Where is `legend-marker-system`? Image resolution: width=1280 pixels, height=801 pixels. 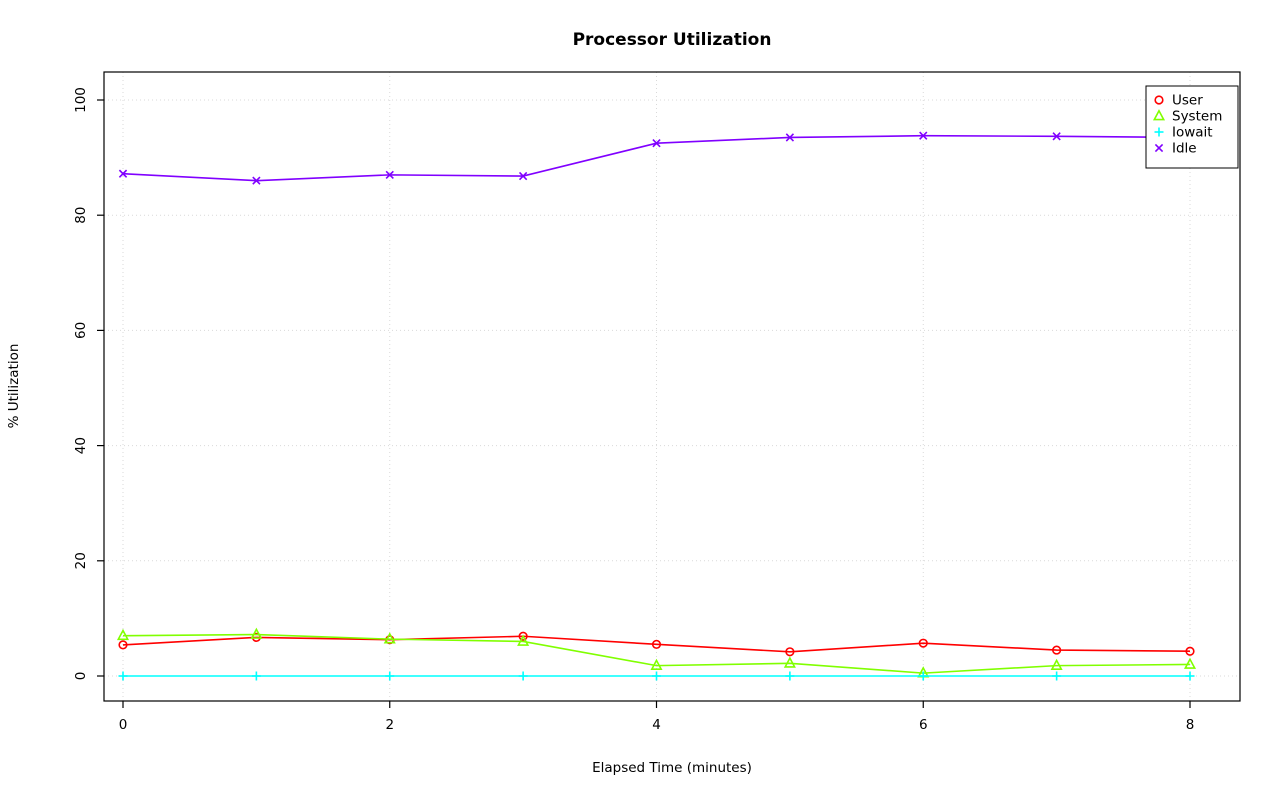 legend-marker-system is located at coordinates (1159, 115).